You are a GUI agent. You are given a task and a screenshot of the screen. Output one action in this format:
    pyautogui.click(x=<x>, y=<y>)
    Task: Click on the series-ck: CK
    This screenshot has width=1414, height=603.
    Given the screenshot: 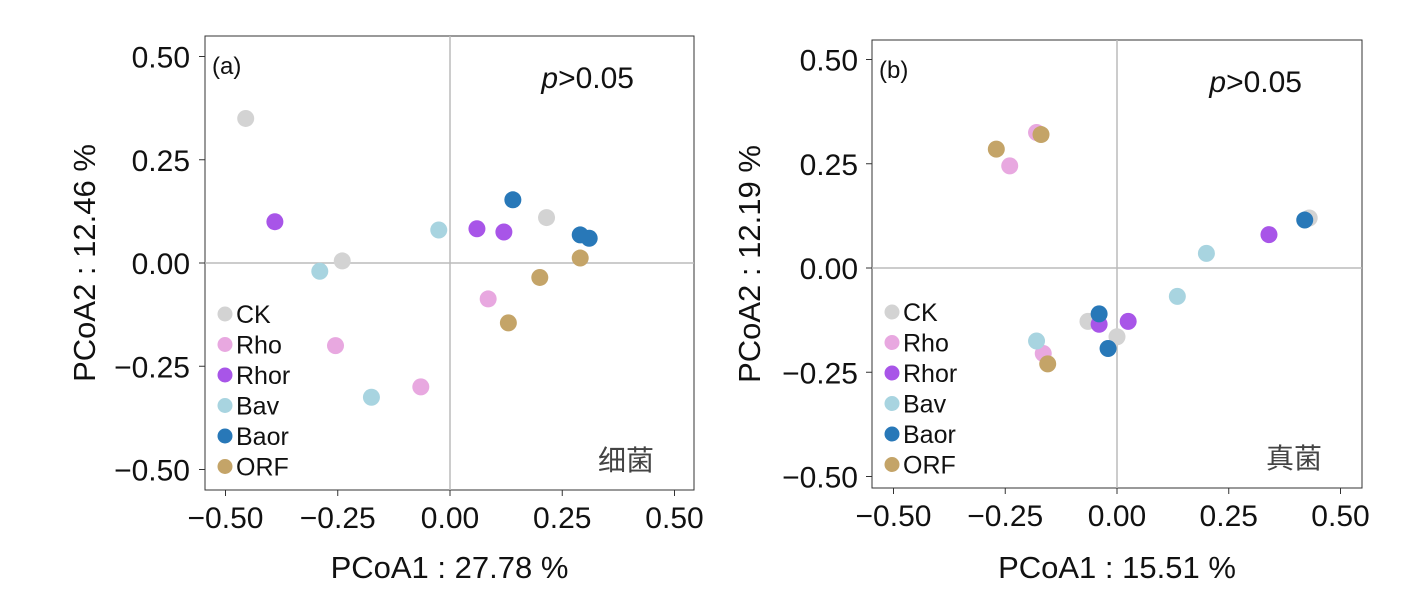 What is the action you would take?
    pyautogui.click(x=386, y=219)
    